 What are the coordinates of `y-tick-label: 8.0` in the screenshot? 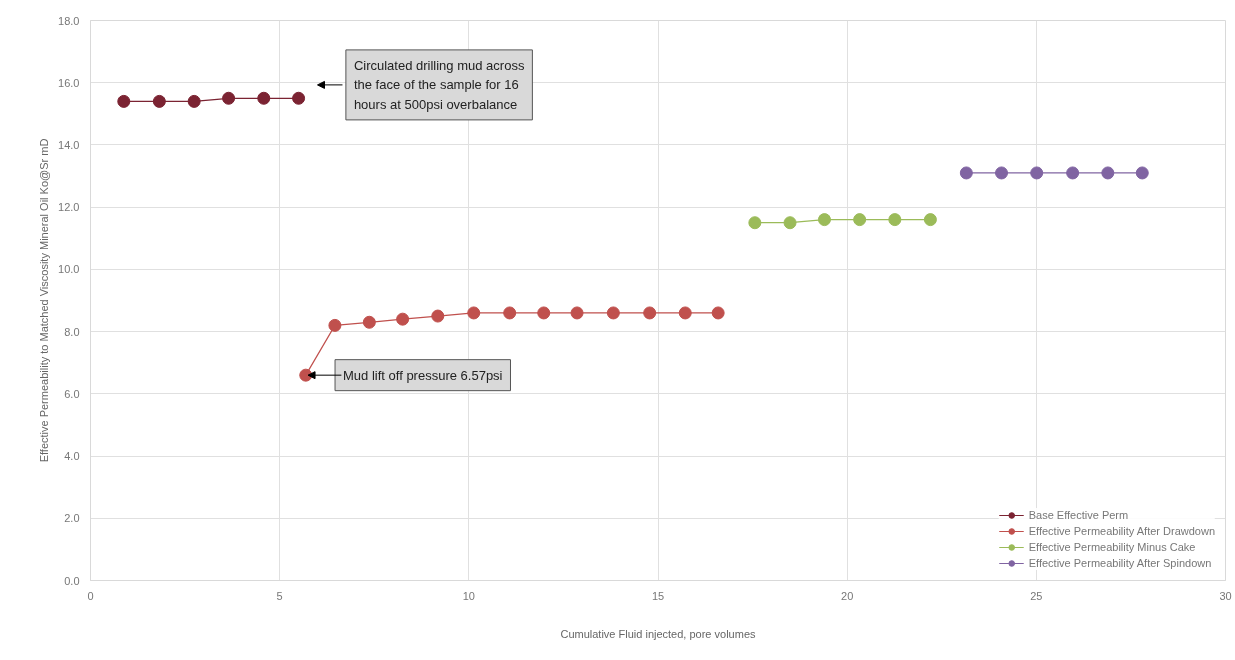 It's located at (72, 331).